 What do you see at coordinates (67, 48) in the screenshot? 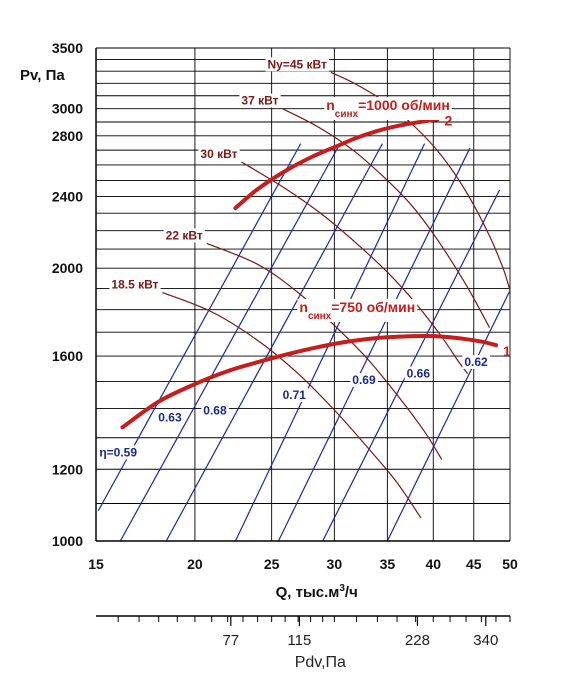
I see `y-tick-label: 3500` at bounding box center [67, 48].